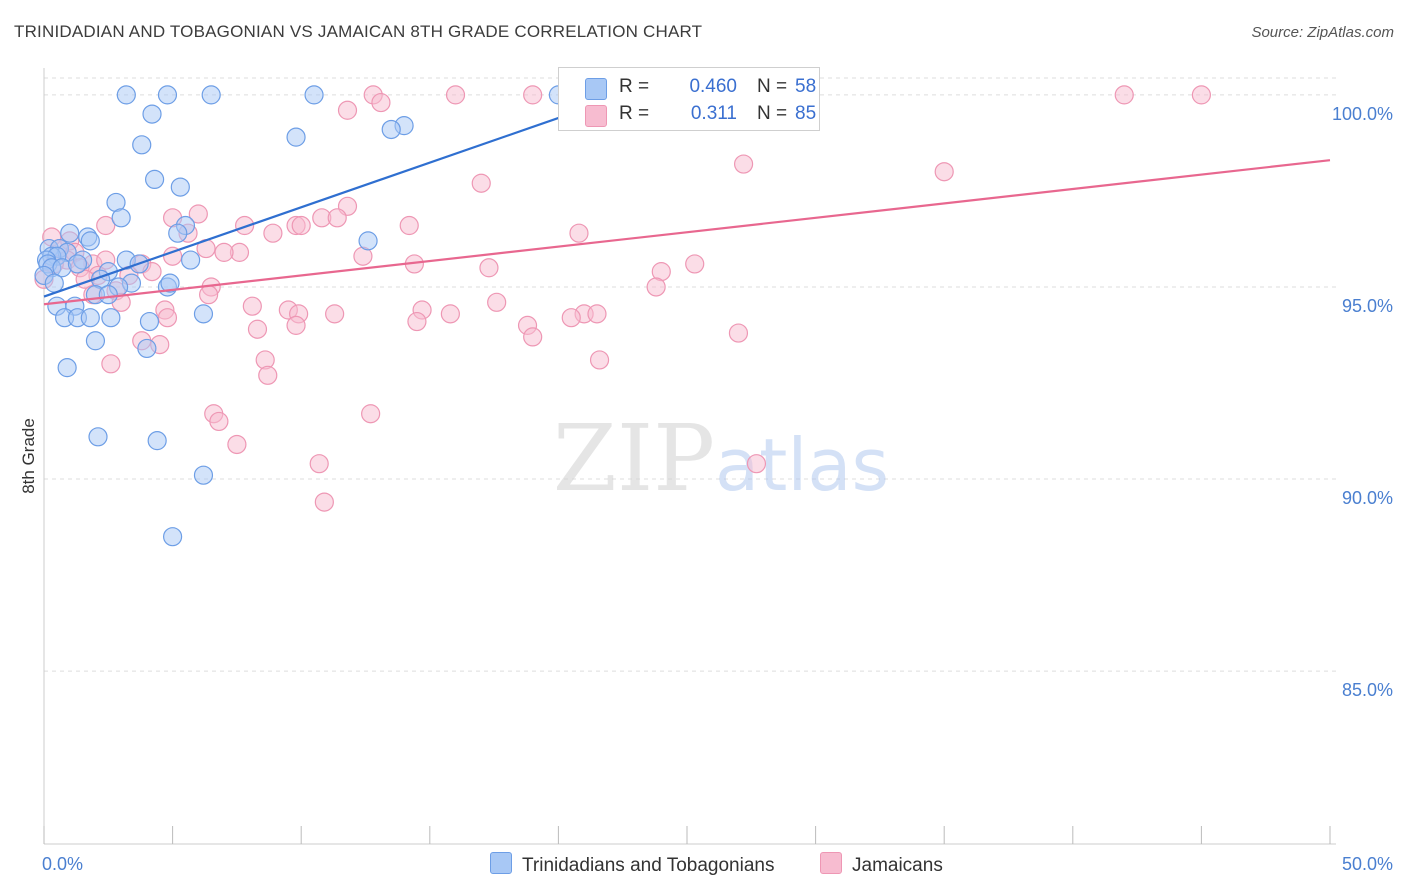 This screenshot has height=892, width=1406. What do you see at coordinates (634, 113) in the screenshot?
I see `legend-r-label: R =` at bounding box center [634, 113].